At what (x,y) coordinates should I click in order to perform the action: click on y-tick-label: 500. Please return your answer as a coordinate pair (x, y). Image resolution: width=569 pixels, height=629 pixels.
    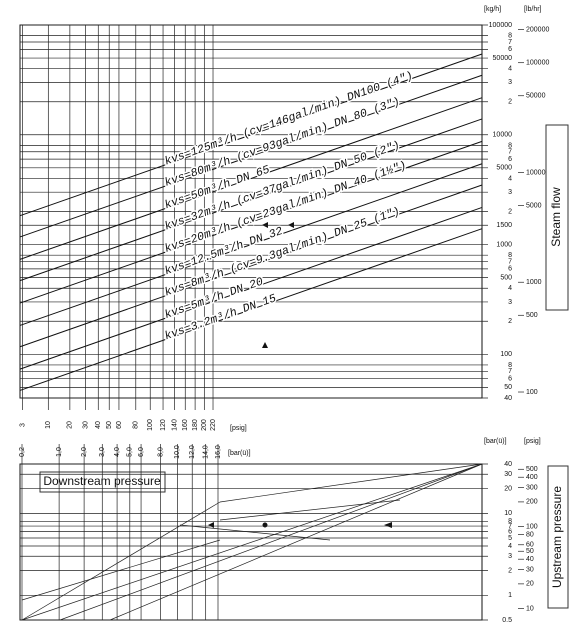
    Looking at the image, I should click on (506, 277).